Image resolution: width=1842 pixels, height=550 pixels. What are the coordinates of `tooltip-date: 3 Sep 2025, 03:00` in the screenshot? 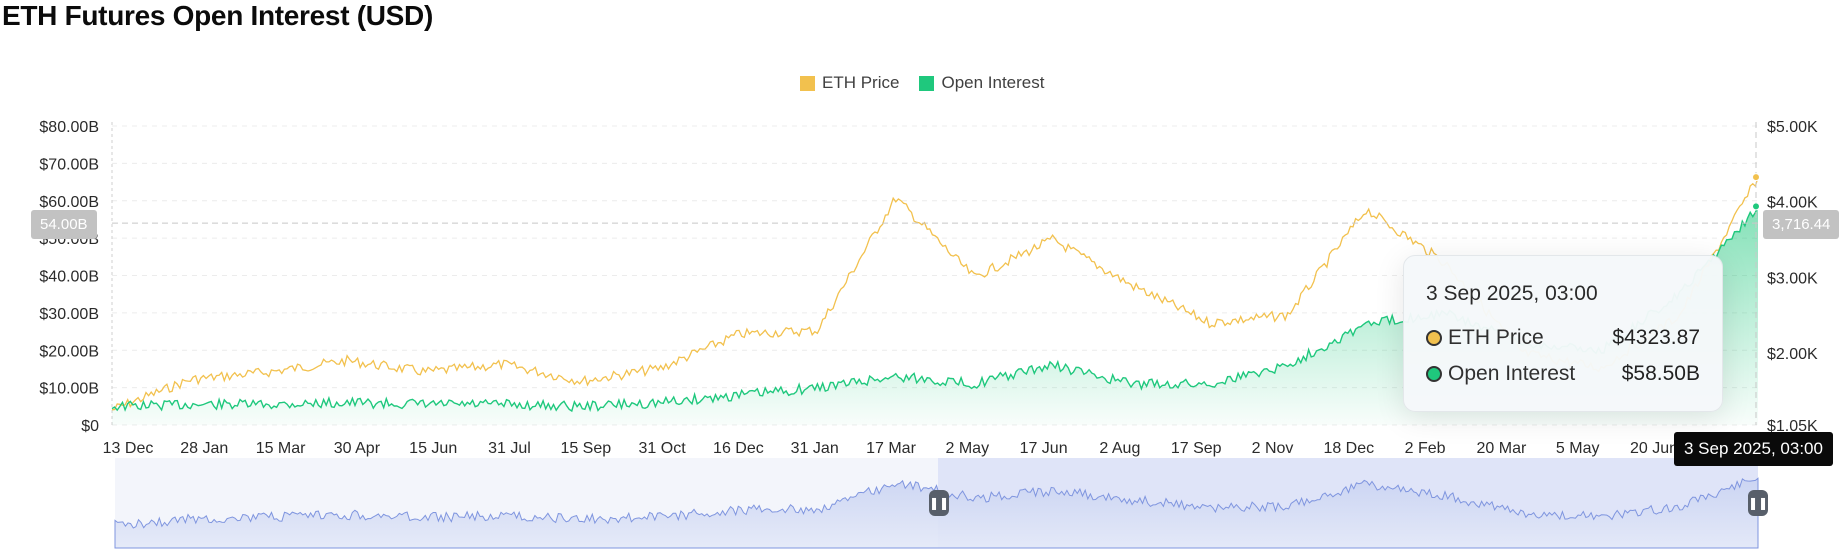 It's located at (1512, 293).